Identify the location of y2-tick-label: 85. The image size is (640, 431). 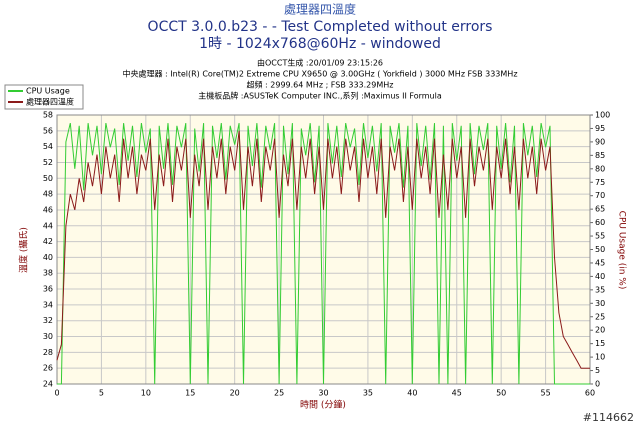
(600, 155).